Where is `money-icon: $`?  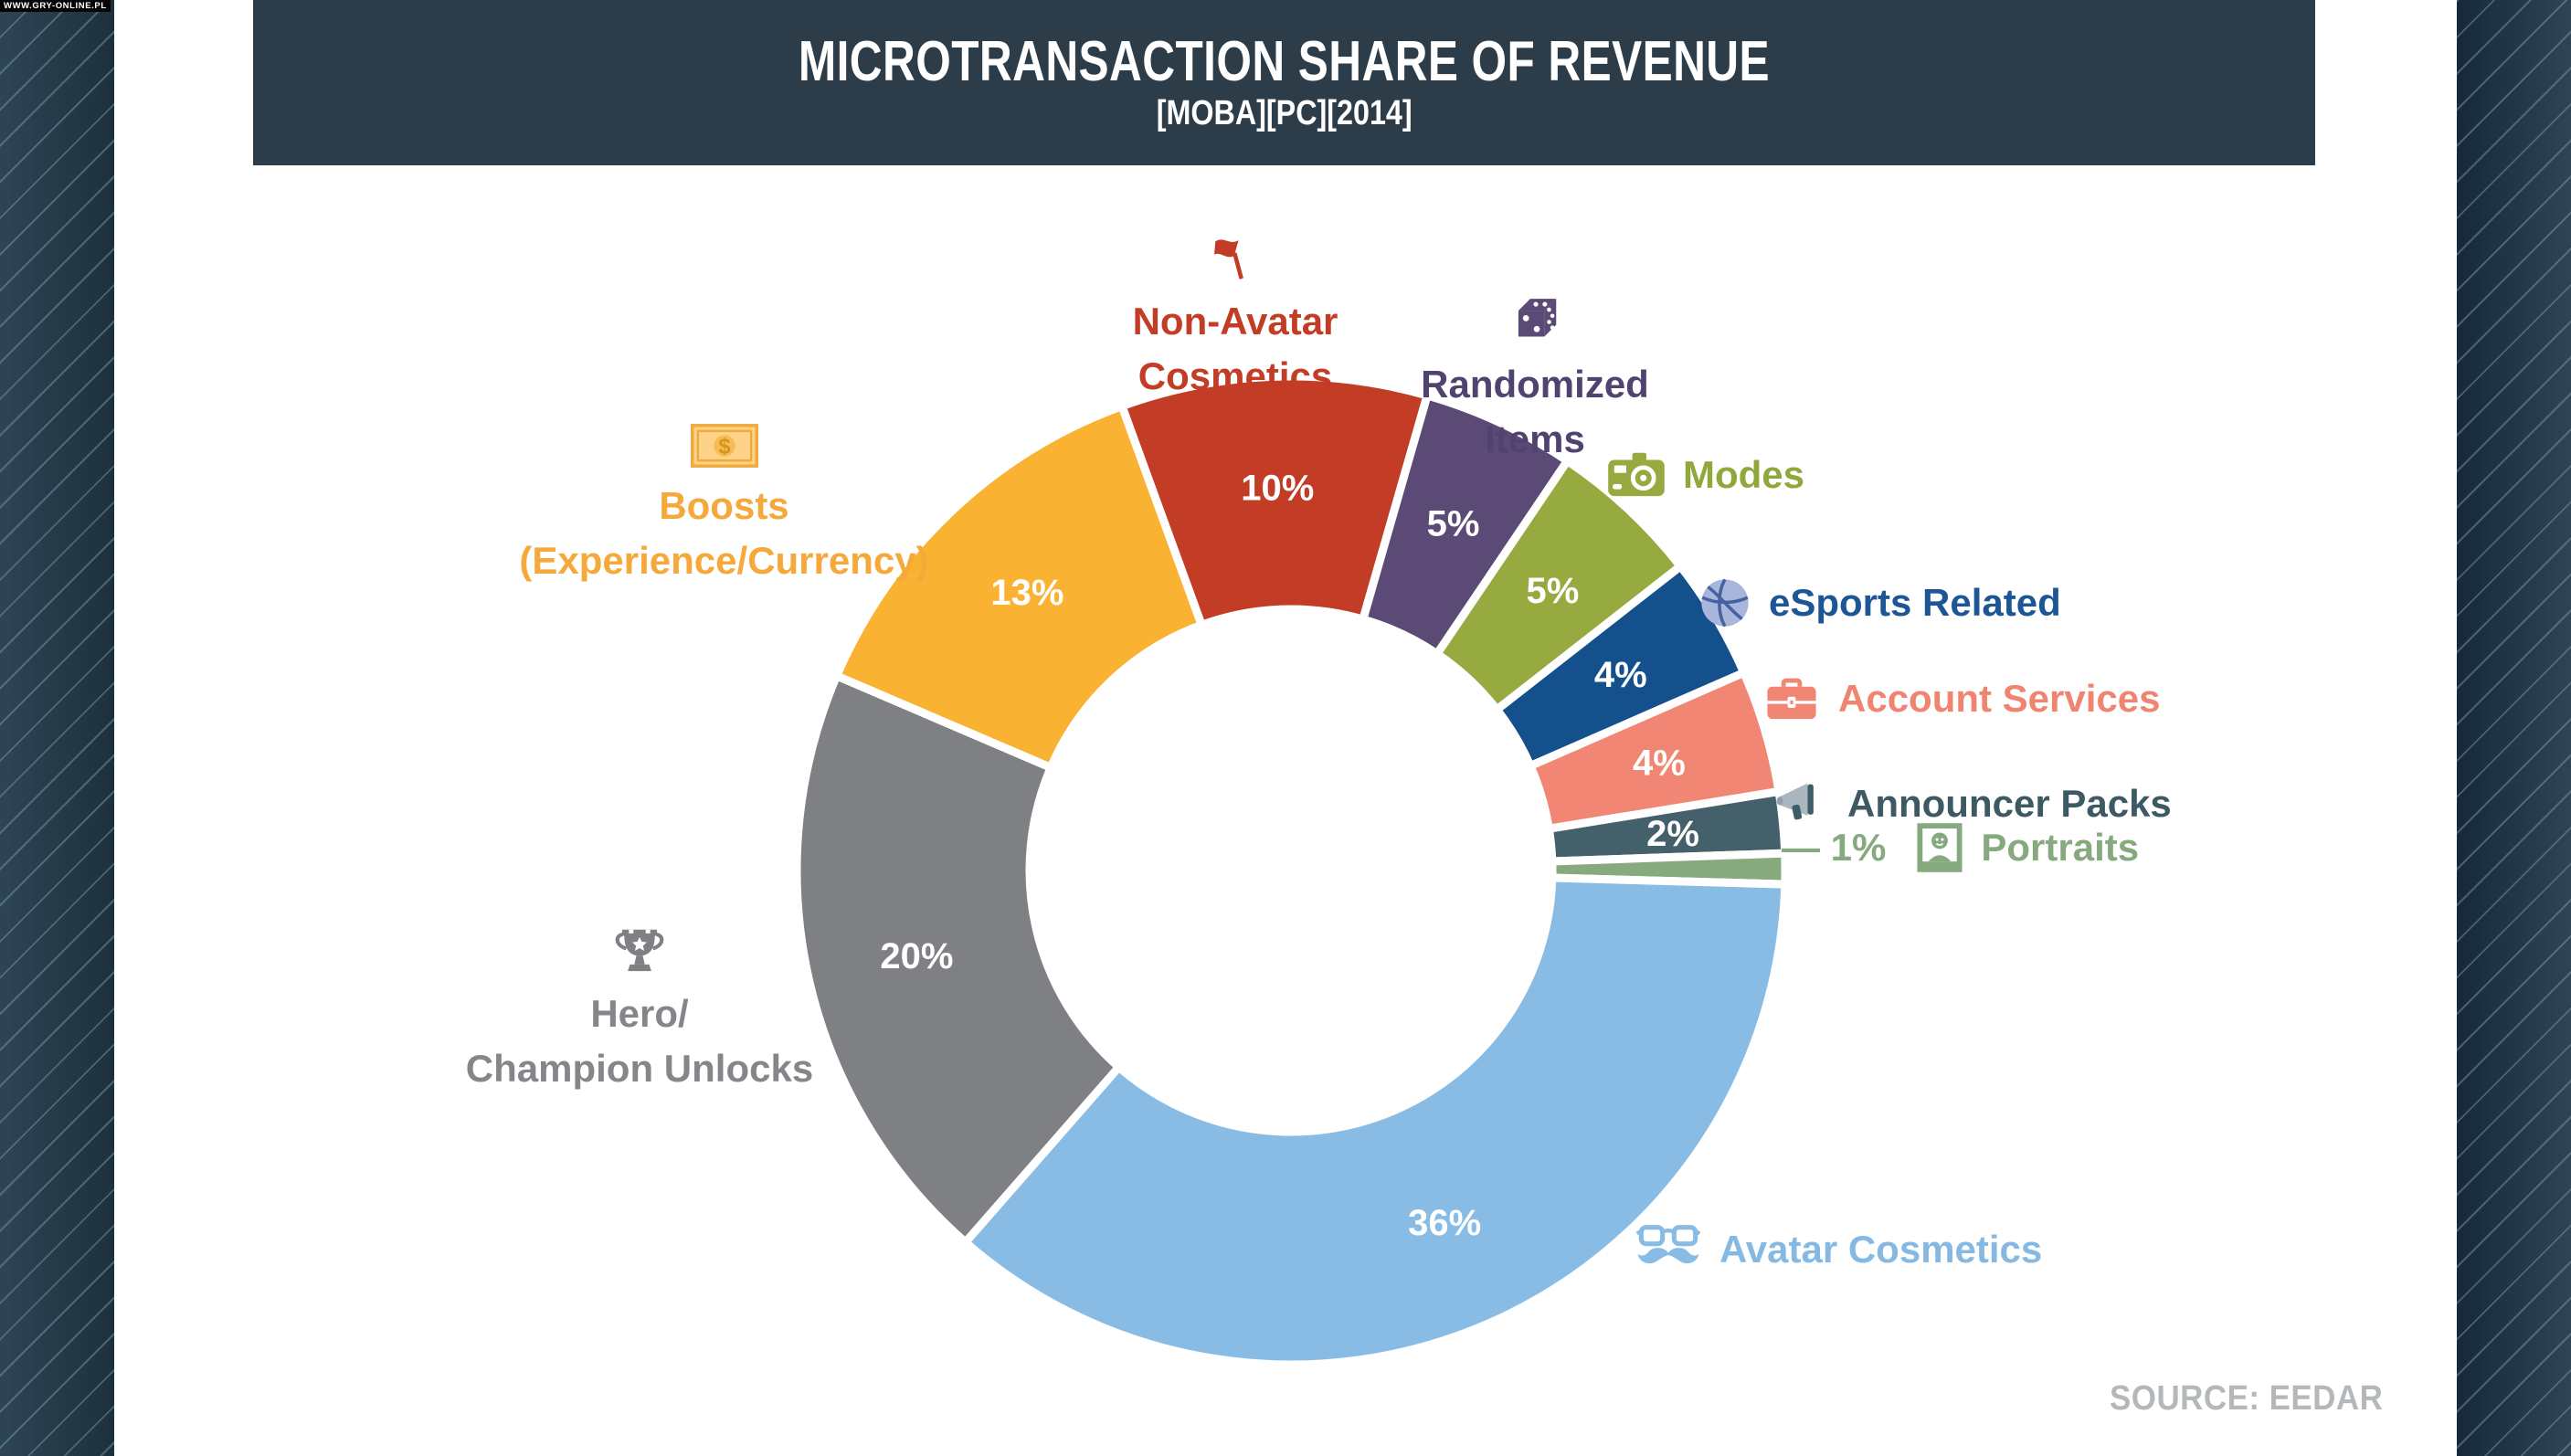 money-icon: $ is located at coordinates (724, 446).